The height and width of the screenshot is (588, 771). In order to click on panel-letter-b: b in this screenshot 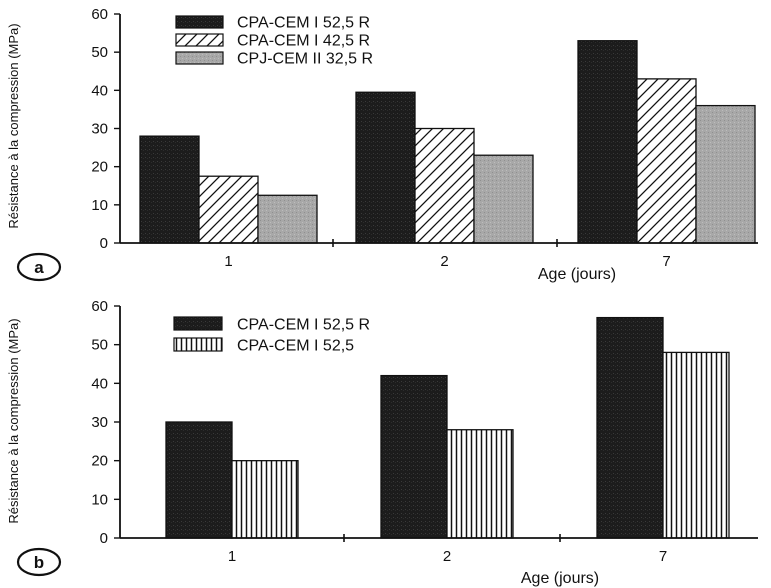, I will do `click(39, 562)`.